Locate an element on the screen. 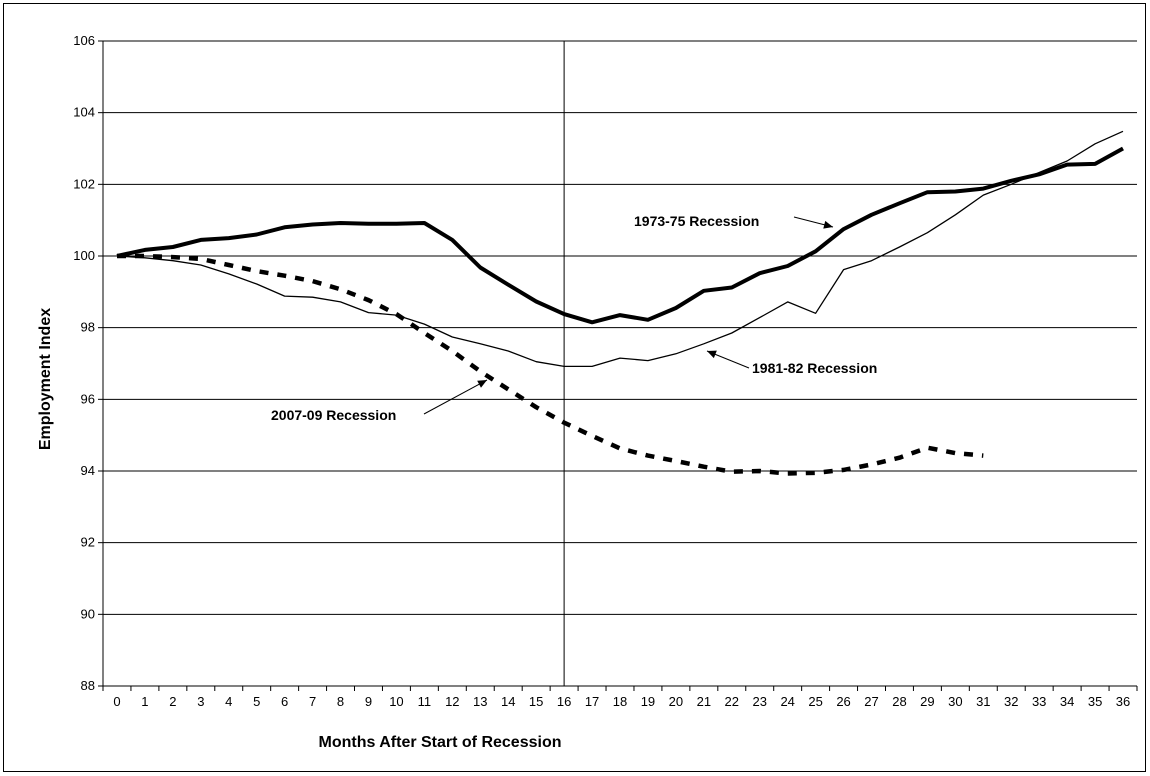  x-tick-label-3: 3 is located at coordinates (200, 701).